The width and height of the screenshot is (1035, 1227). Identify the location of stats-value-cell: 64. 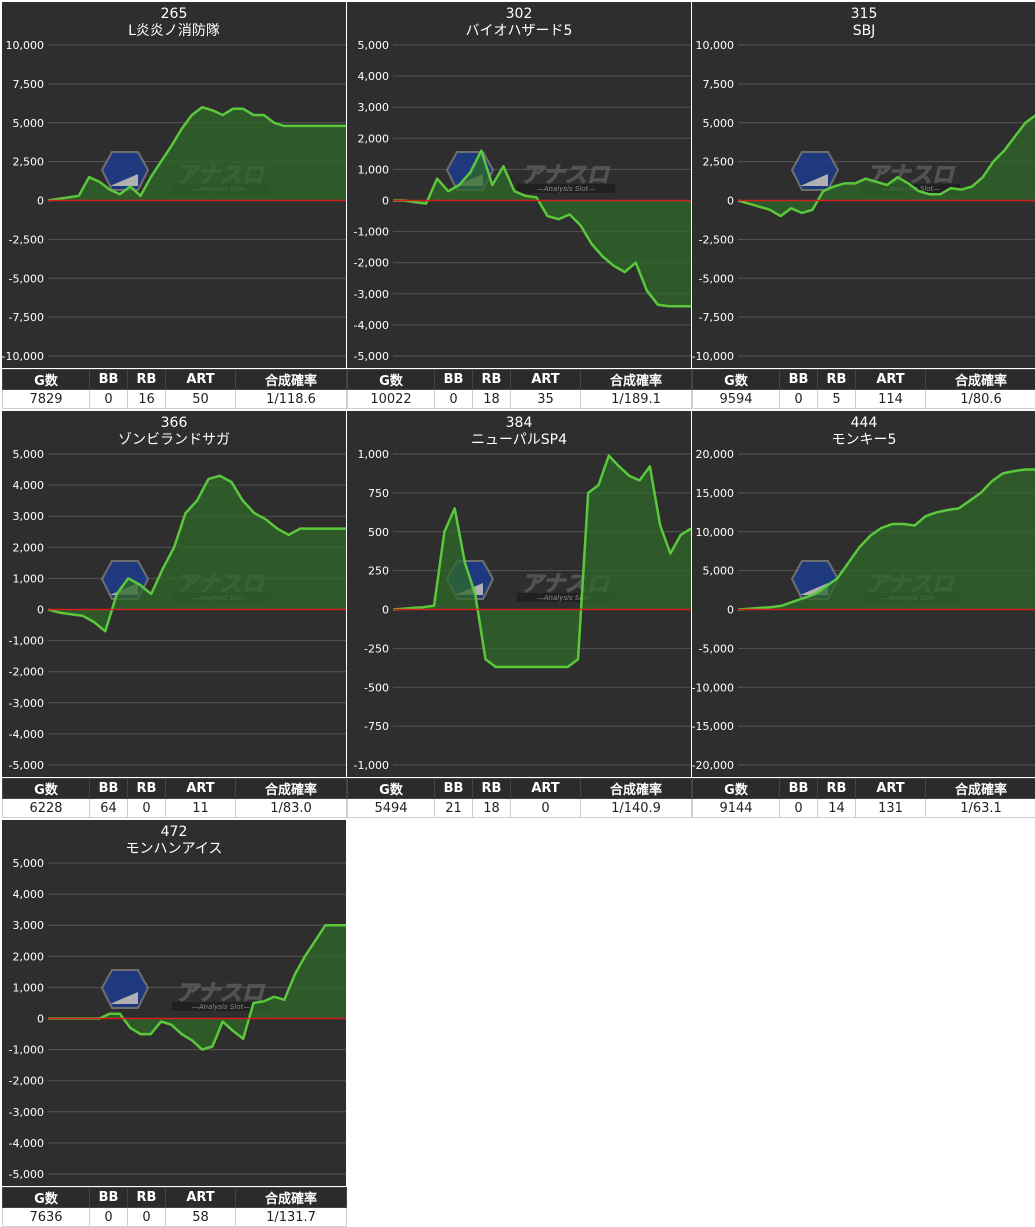
(108, 808).